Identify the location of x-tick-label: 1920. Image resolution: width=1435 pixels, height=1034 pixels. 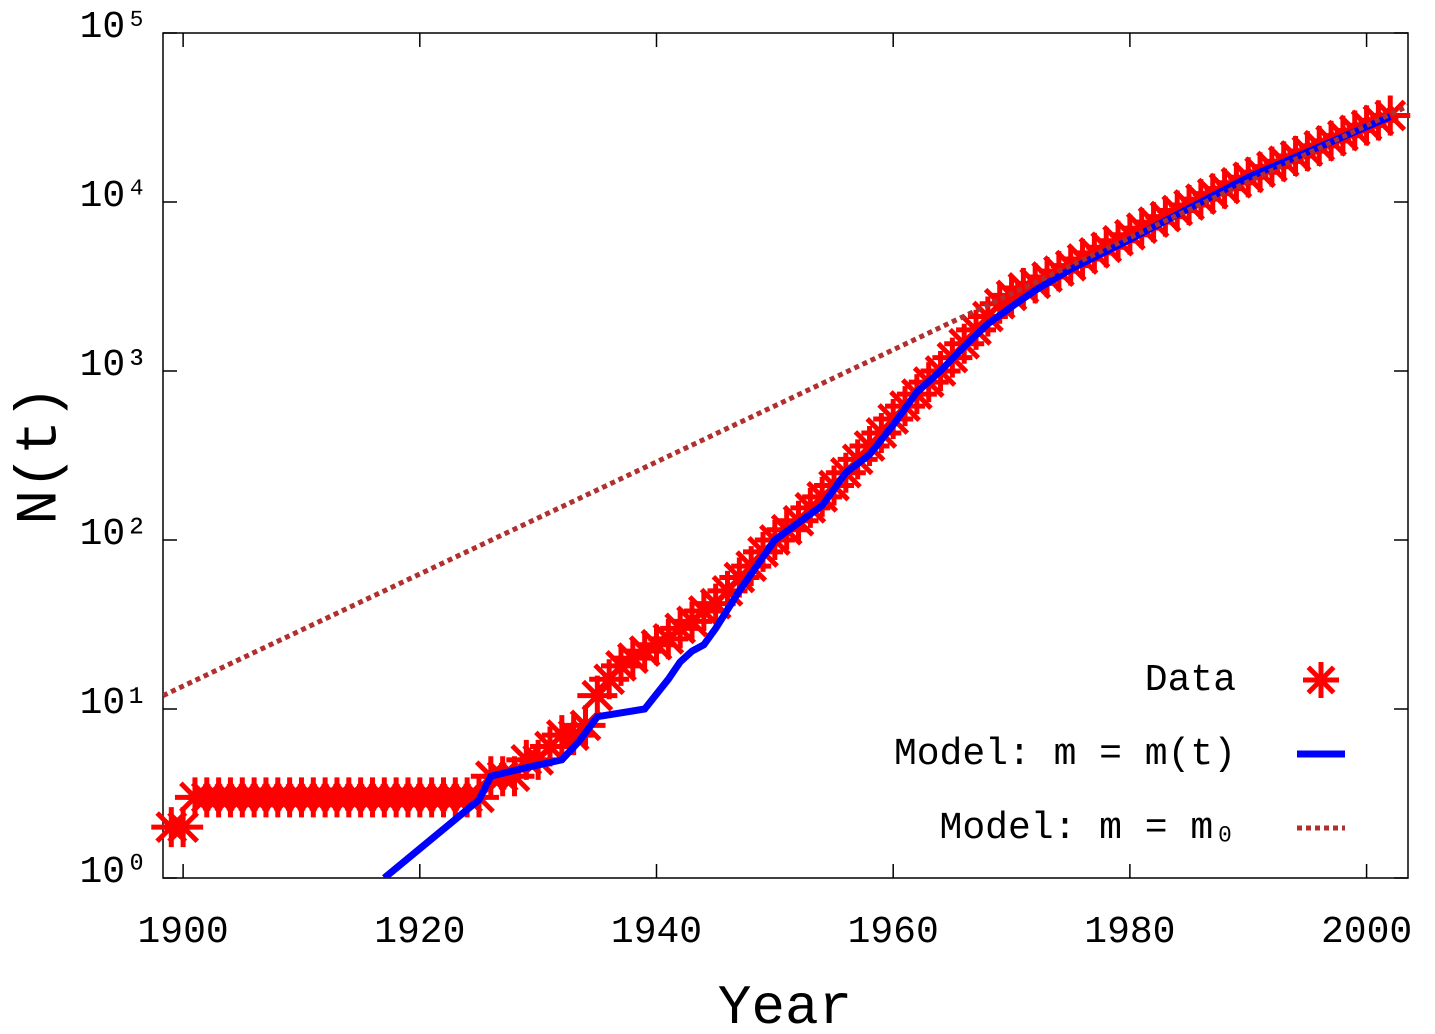
(419, 932).